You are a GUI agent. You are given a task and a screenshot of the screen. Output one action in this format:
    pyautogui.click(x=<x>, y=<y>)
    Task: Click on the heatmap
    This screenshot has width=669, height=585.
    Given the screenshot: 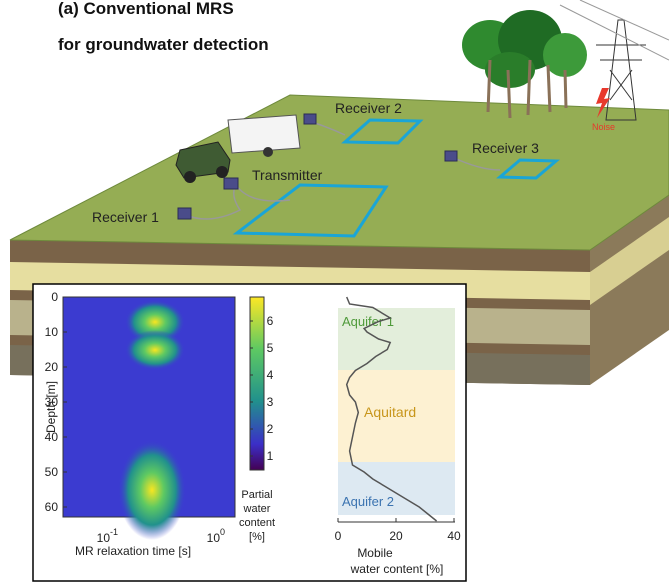 What is the action you would take?
    pyautogui.click(x=149, y=418)
    